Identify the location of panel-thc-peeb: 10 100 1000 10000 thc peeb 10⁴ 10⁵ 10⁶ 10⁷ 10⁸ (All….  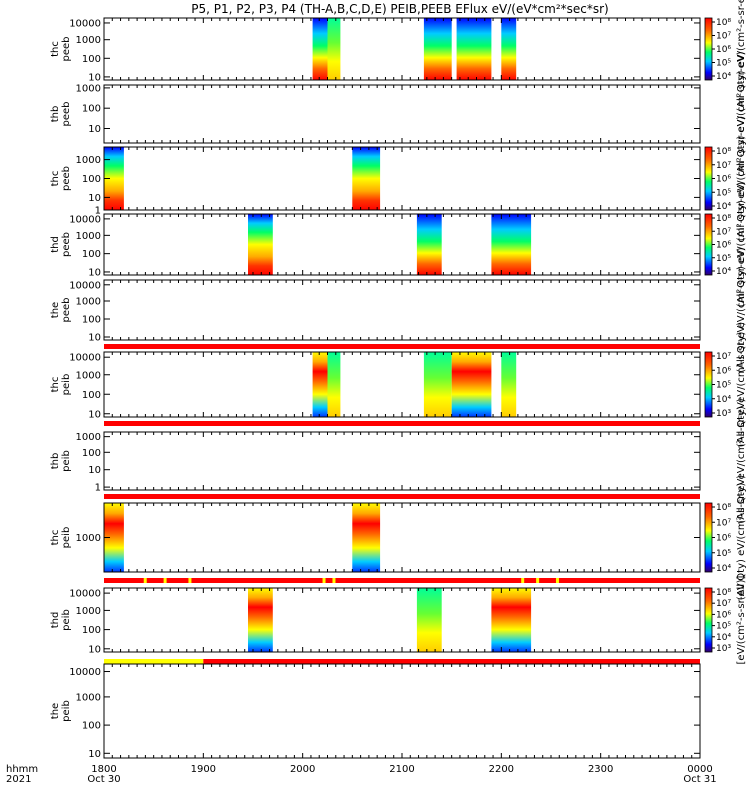
(398, 56).